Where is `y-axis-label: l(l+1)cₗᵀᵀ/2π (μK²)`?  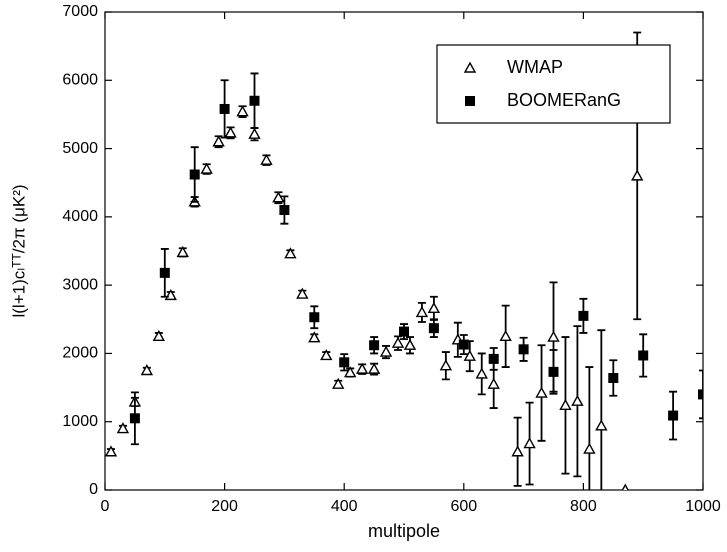 y-axis-label: l(l+1)cₗᵀᵀ/2π (μK²) is located at coordinates (18, 250).